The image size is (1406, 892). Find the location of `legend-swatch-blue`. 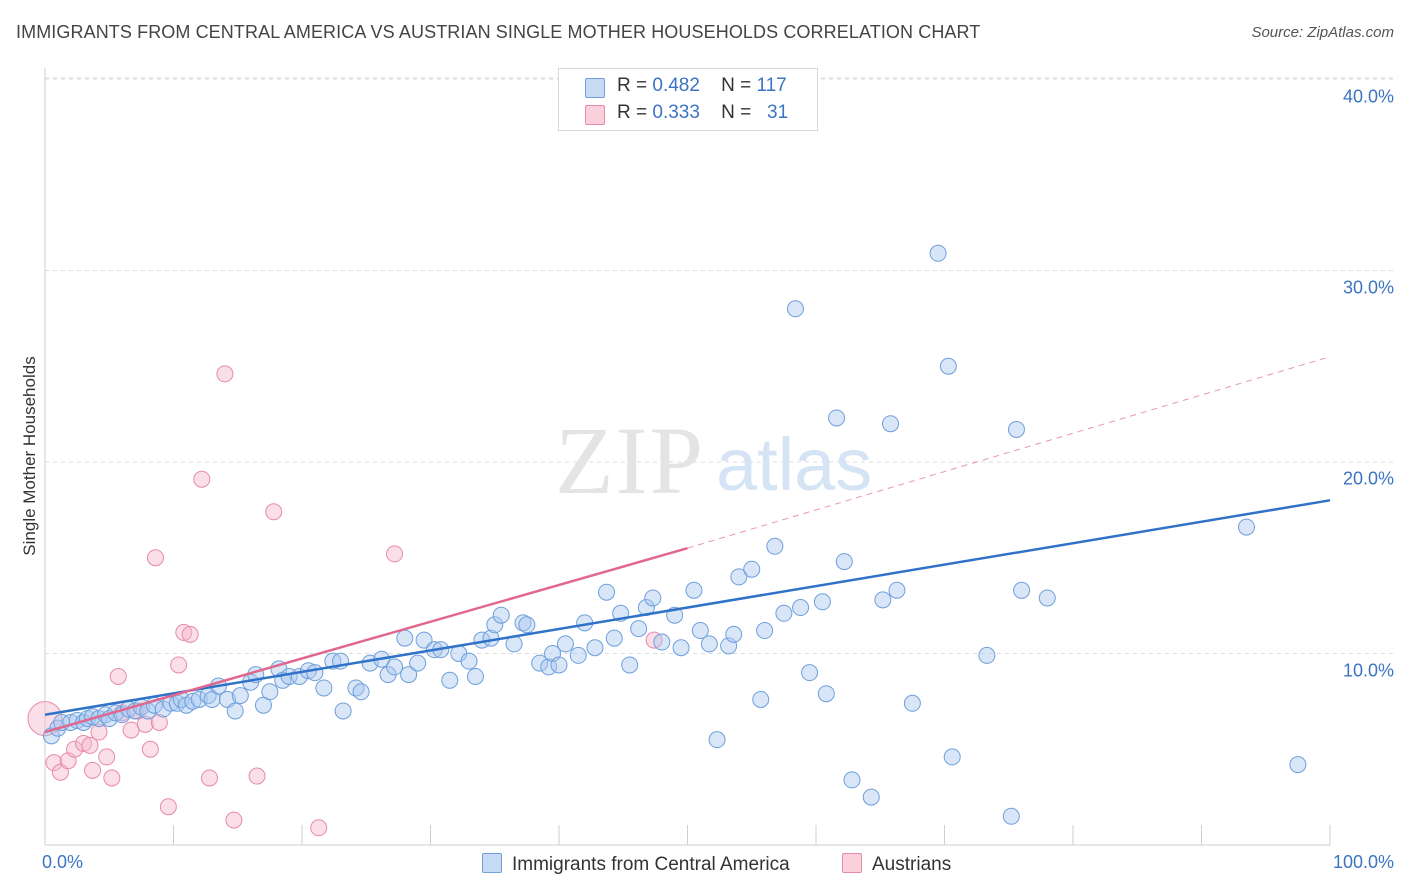

legend-swatch-blue is located at coordinates (595, 88).